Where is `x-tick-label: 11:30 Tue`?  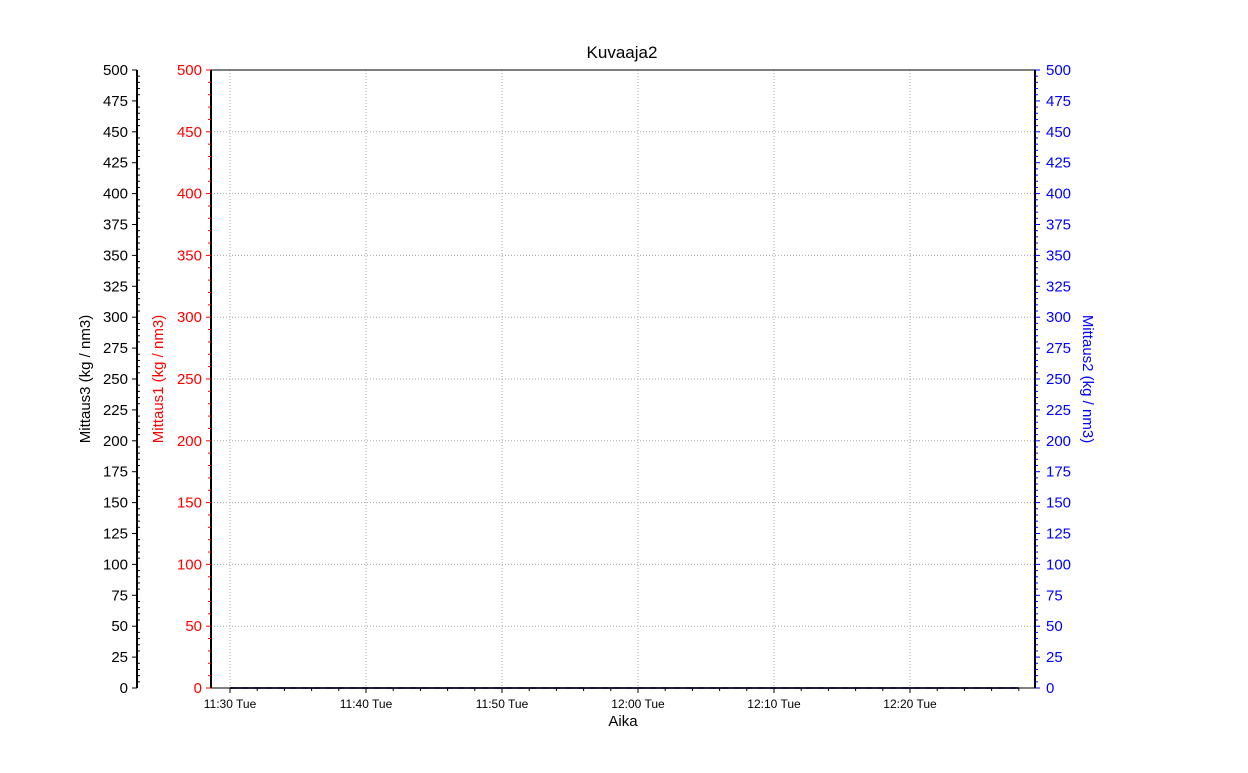 x-tick-label: 11:30 Tue is located at coordinates (230, 704).